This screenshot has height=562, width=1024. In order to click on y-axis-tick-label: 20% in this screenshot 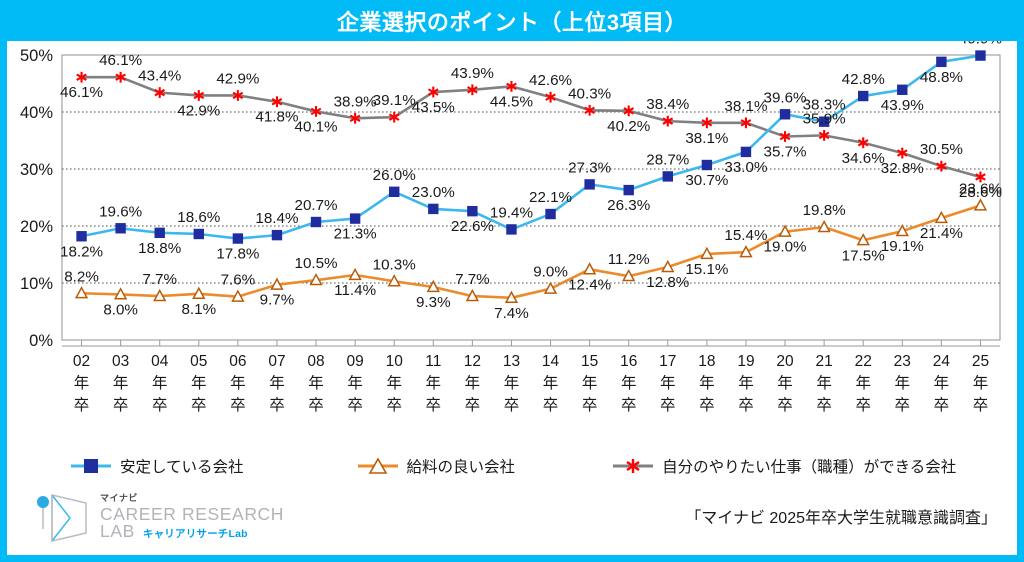, I will do `click(36, 227)`.